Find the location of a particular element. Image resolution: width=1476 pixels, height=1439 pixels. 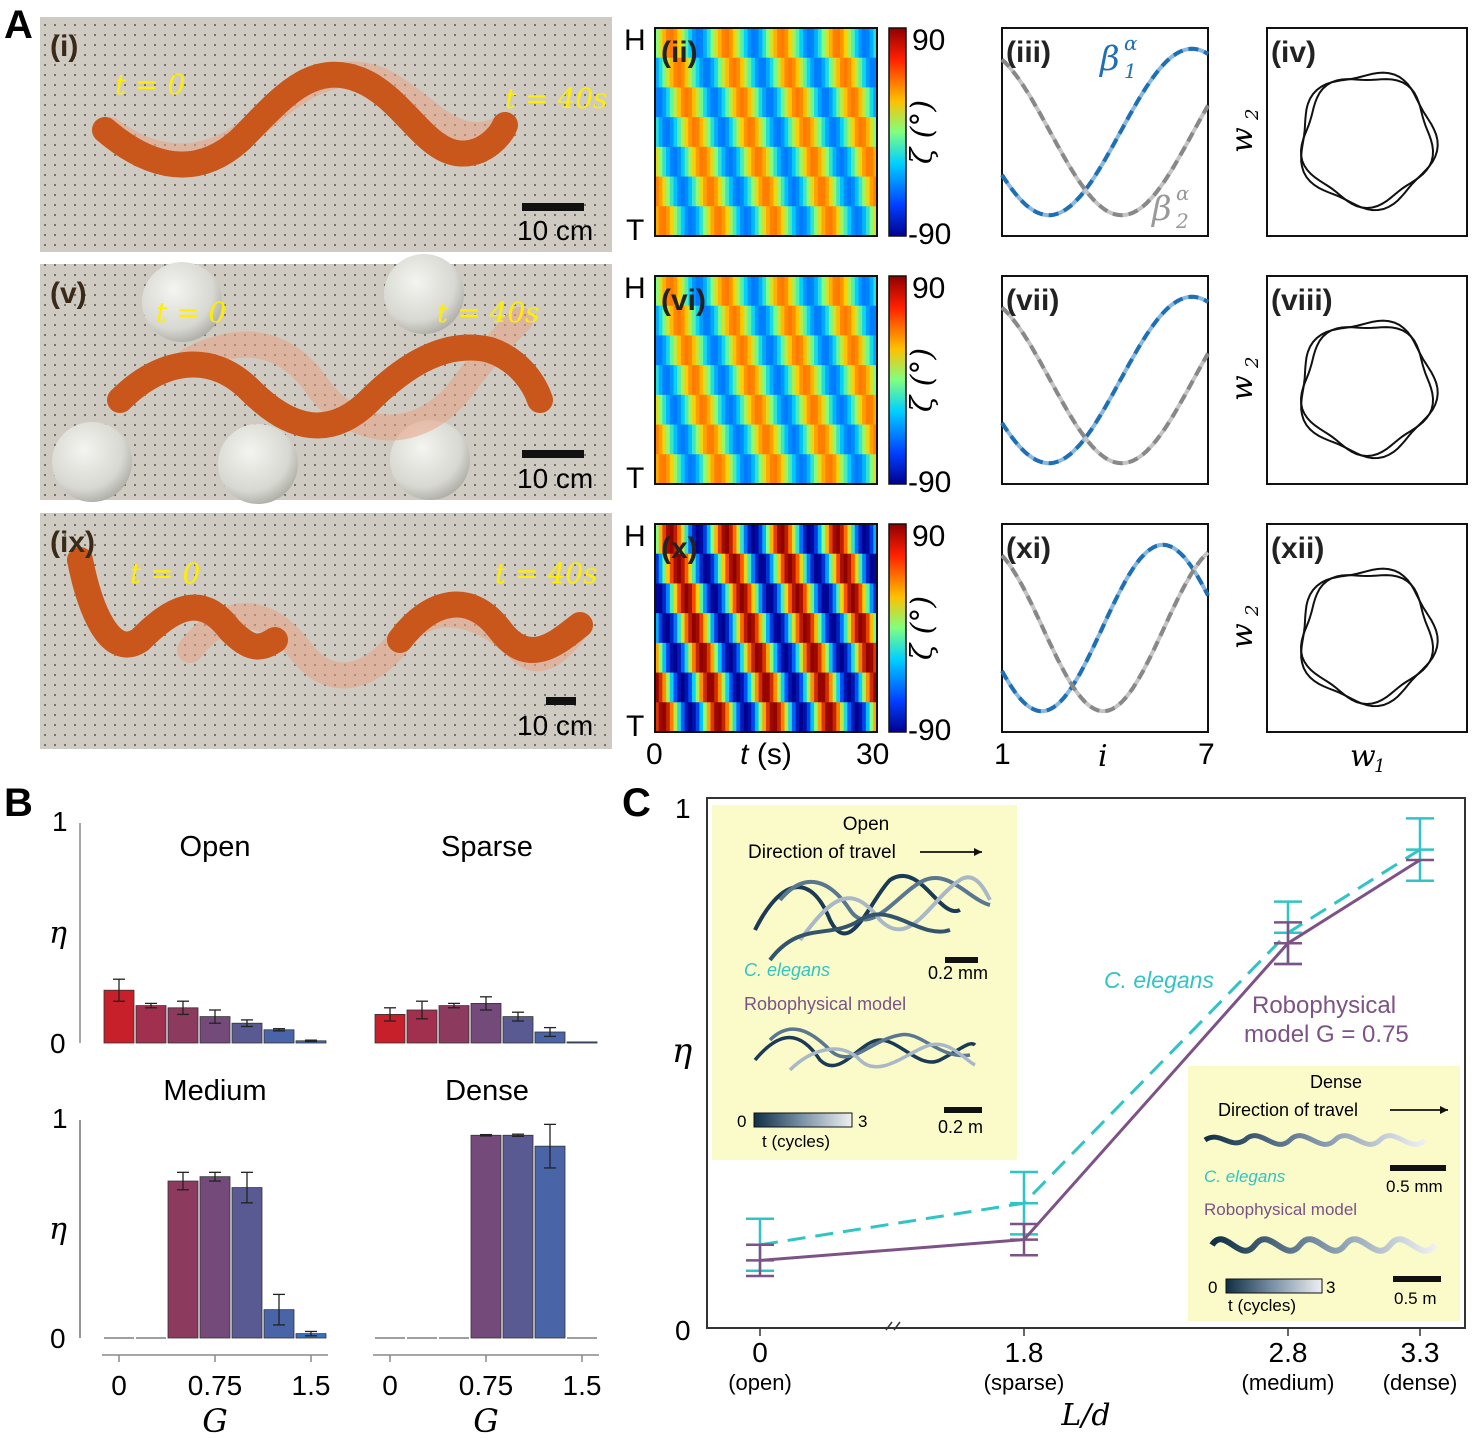

inset-title: Open is located at coordinates (866, 824).